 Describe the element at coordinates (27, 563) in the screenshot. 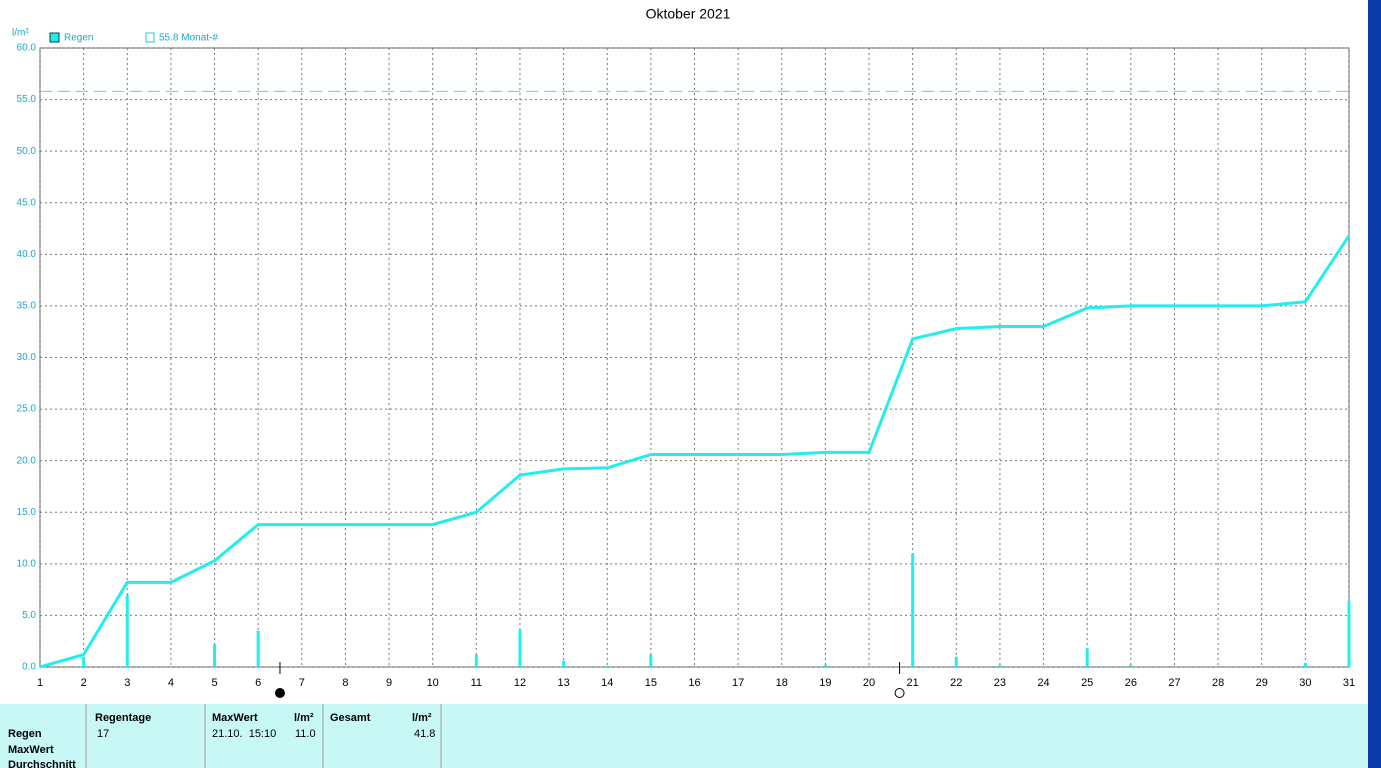

I see `y-tick-label: 10.0` at that location.